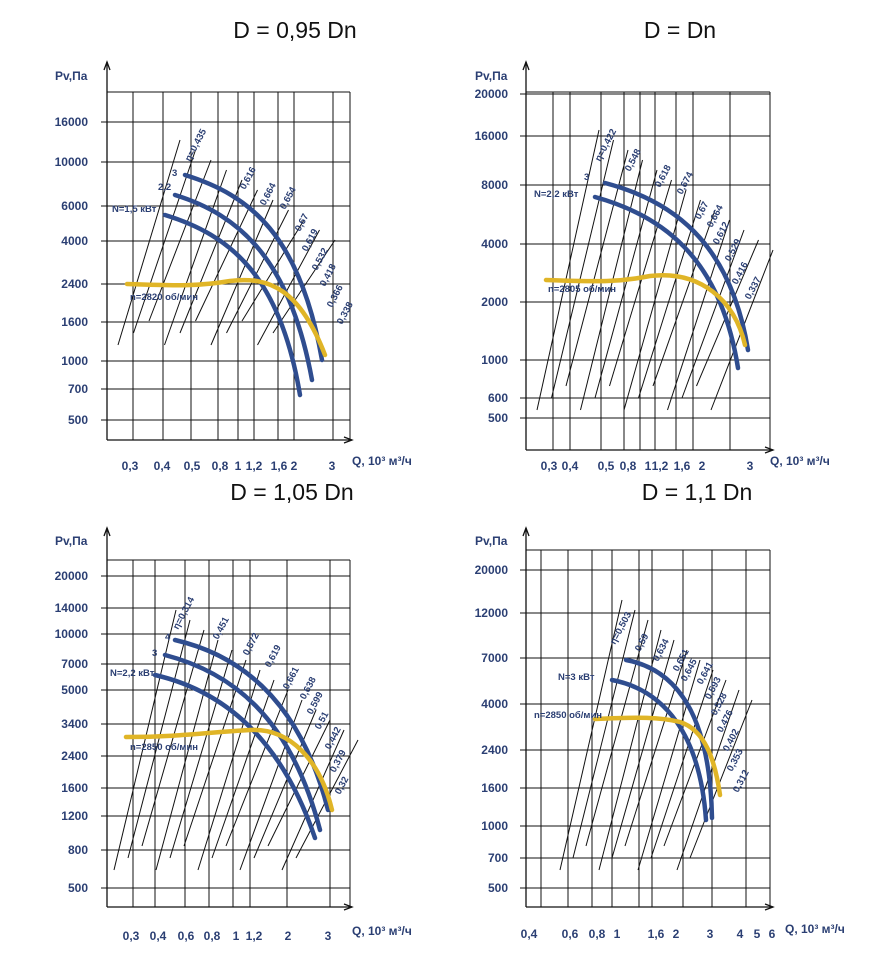 The width and height of the screenshot is (882, 968). Describe the element at coordinates (251, 644) in the screenshot. I see `efficiency-label: 0,572` at that location.